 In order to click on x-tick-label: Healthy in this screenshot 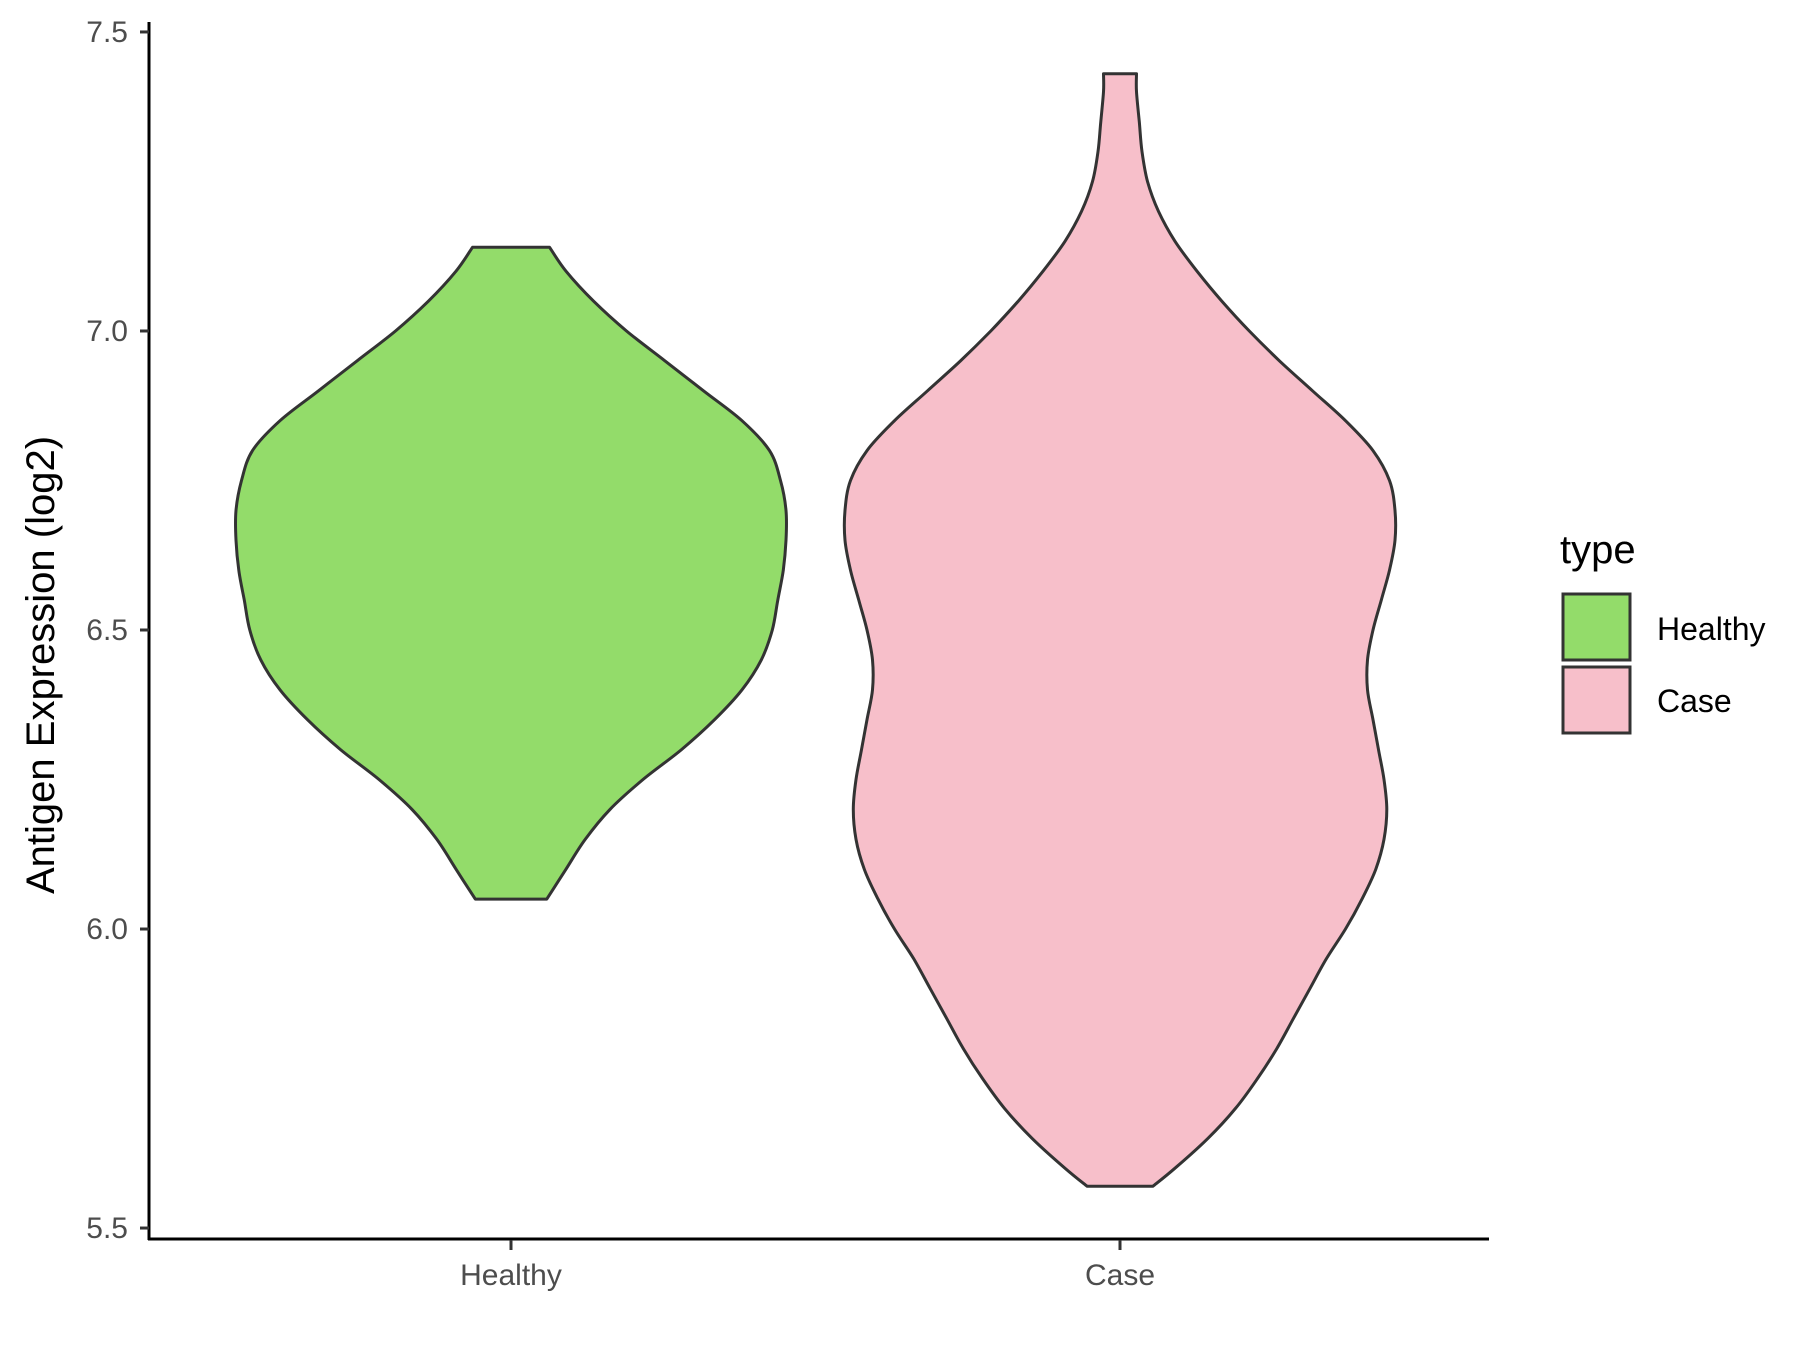, I will do `click(511, 1275)`.